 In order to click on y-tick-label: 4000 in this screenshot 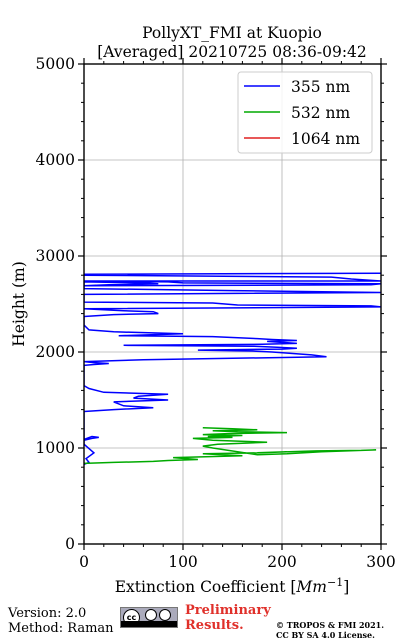, I will do `click(55, 160)`.